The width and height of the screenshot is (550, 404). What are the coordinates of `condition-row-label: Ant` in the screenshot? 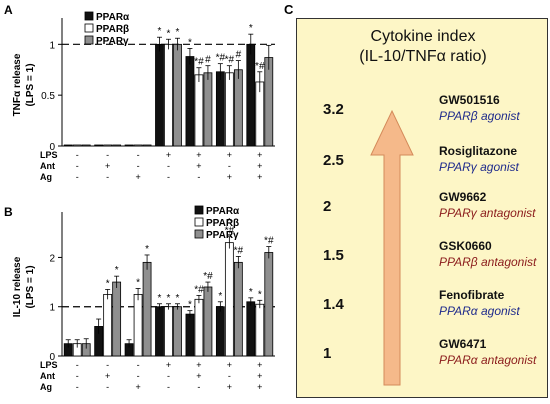 It's located at (47, 166).